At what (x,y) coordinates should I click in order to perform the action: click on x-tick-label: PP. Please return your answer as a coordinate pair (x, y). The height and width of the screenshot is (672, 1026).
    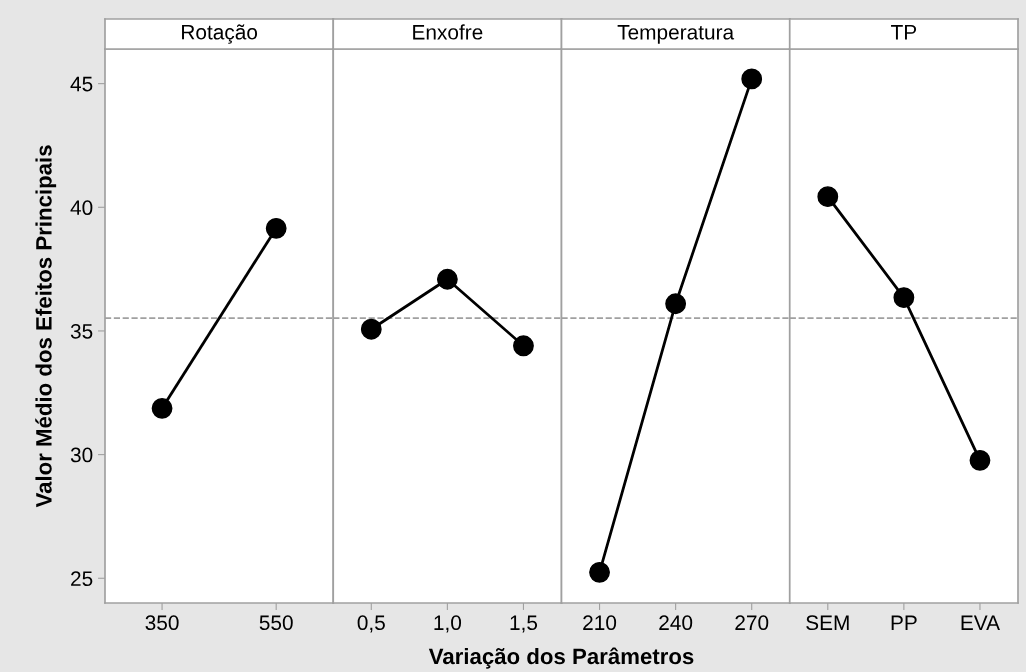
    Looking at the image, I should click on (904, 622).